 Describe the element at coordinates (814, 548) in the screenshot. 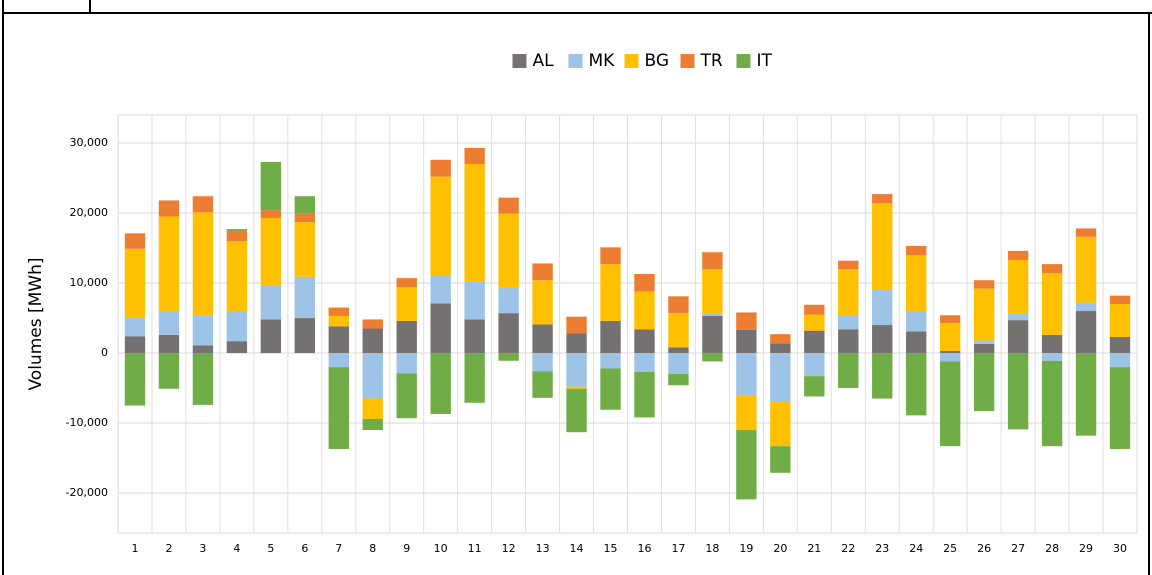

I see `x-tick-label: 21` at that location.